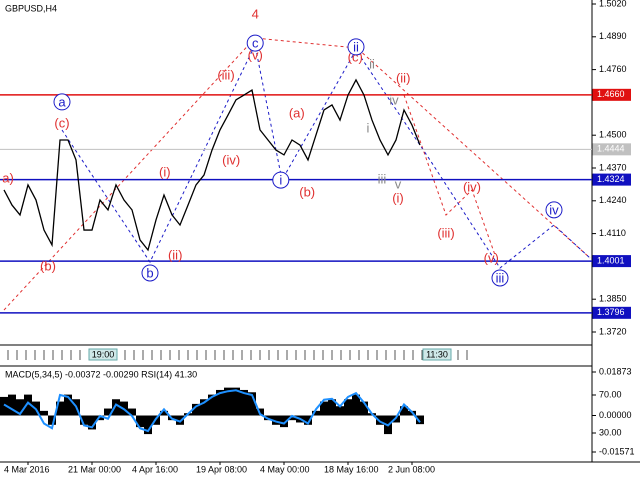  I want to click on wave-label: (a), so click(297, 112).